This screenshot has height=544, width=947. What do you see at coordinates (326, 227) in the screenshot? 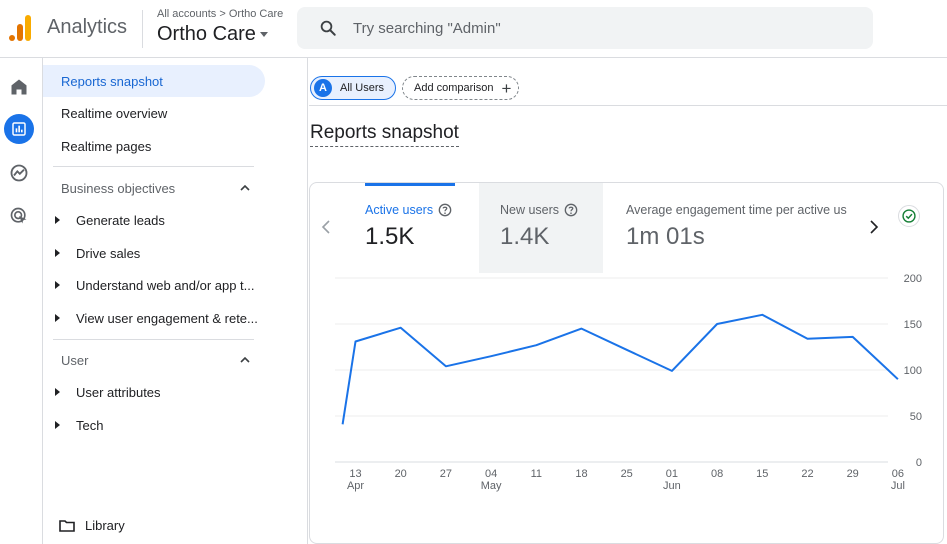
I see `chevron-left-icon` at bounding box center [326, 227].